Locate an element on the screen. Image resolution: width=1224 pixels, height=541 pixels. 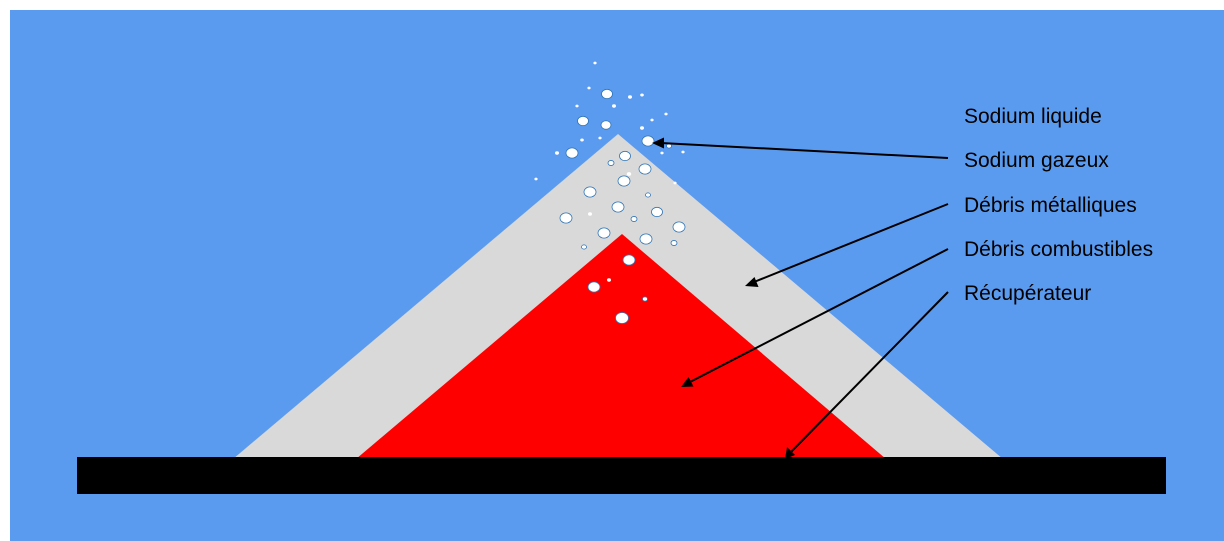
arrow-sodium-gazeux is located at coordinates (804, 150).